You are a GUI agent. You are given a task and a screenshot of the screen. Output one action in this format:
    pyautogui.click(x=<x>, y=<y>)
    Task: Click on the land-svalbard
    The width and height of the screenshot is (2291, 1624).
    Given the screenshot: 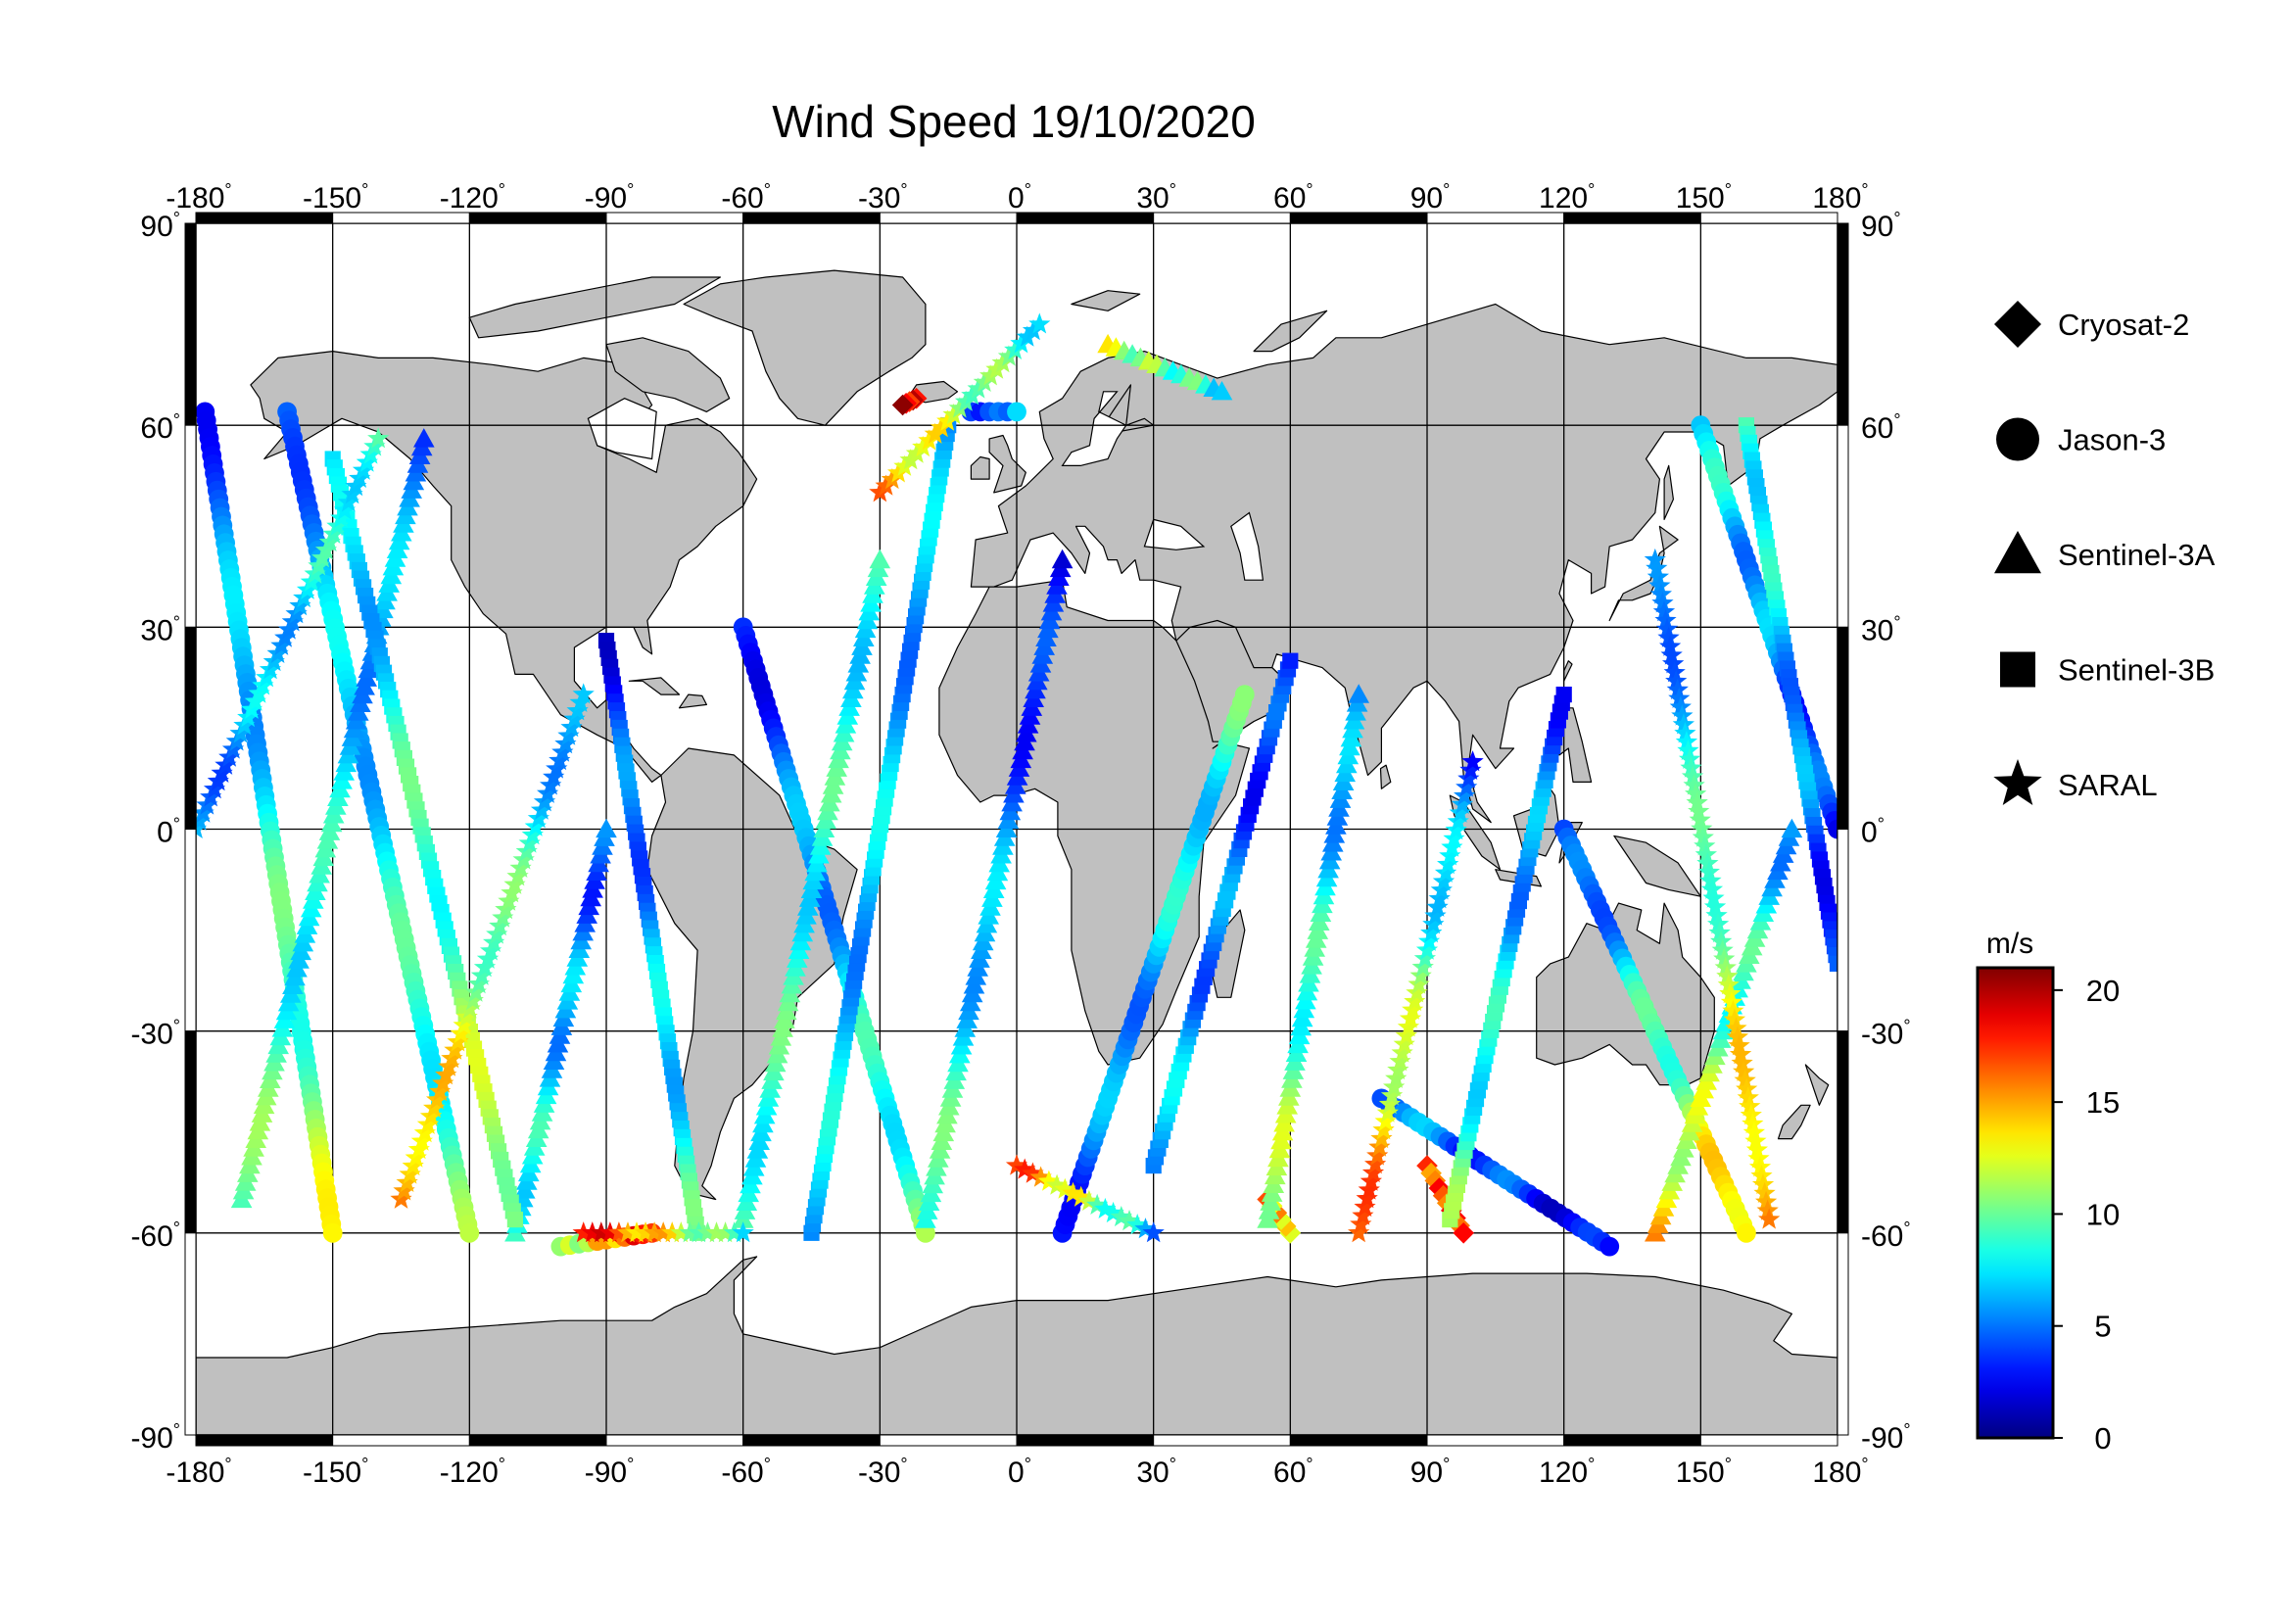 What is the action you would take?
    pyautogui.click(x=1106, y=300)
    